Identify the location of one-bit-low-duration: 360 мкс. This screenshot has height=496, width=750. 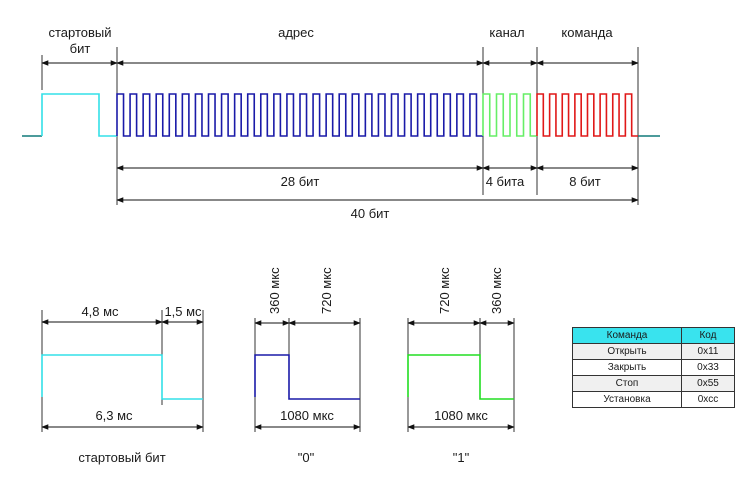
(496, 290).